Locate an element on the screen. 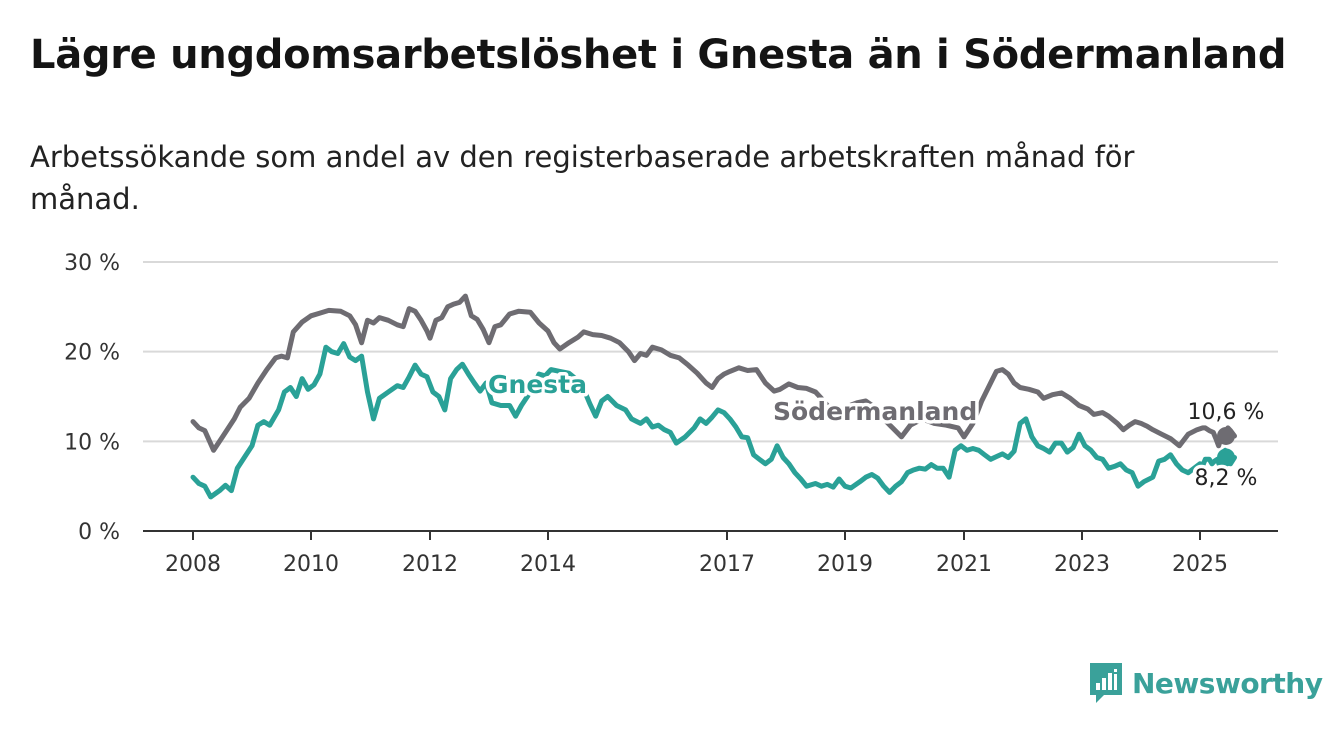 This screenshot has width=1340, height=734. end-point-södermanland is located at coordinates (1226, 435).